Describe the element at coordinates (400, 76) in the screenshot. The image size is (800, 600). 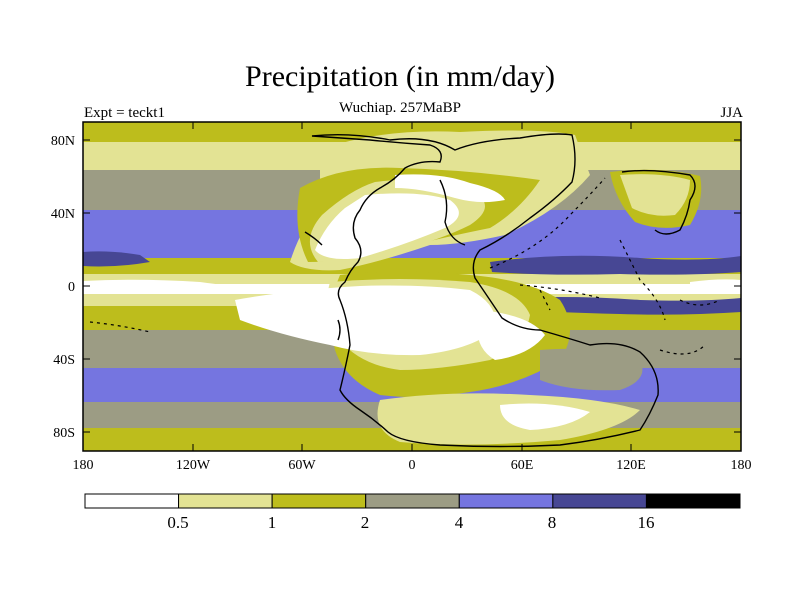
I see `plot-title: Precipitation (in mm/day)` at that location.